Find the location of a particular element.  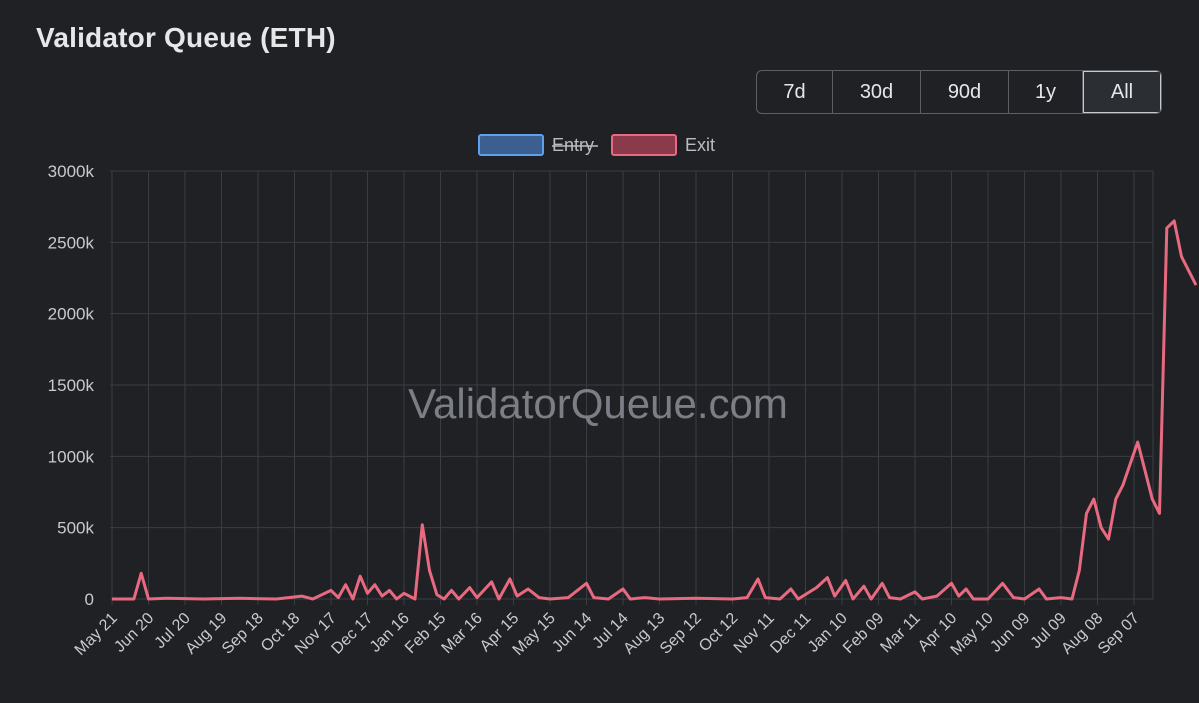

x-tick-label: Nov 17 is located at coordinates (316, 634).